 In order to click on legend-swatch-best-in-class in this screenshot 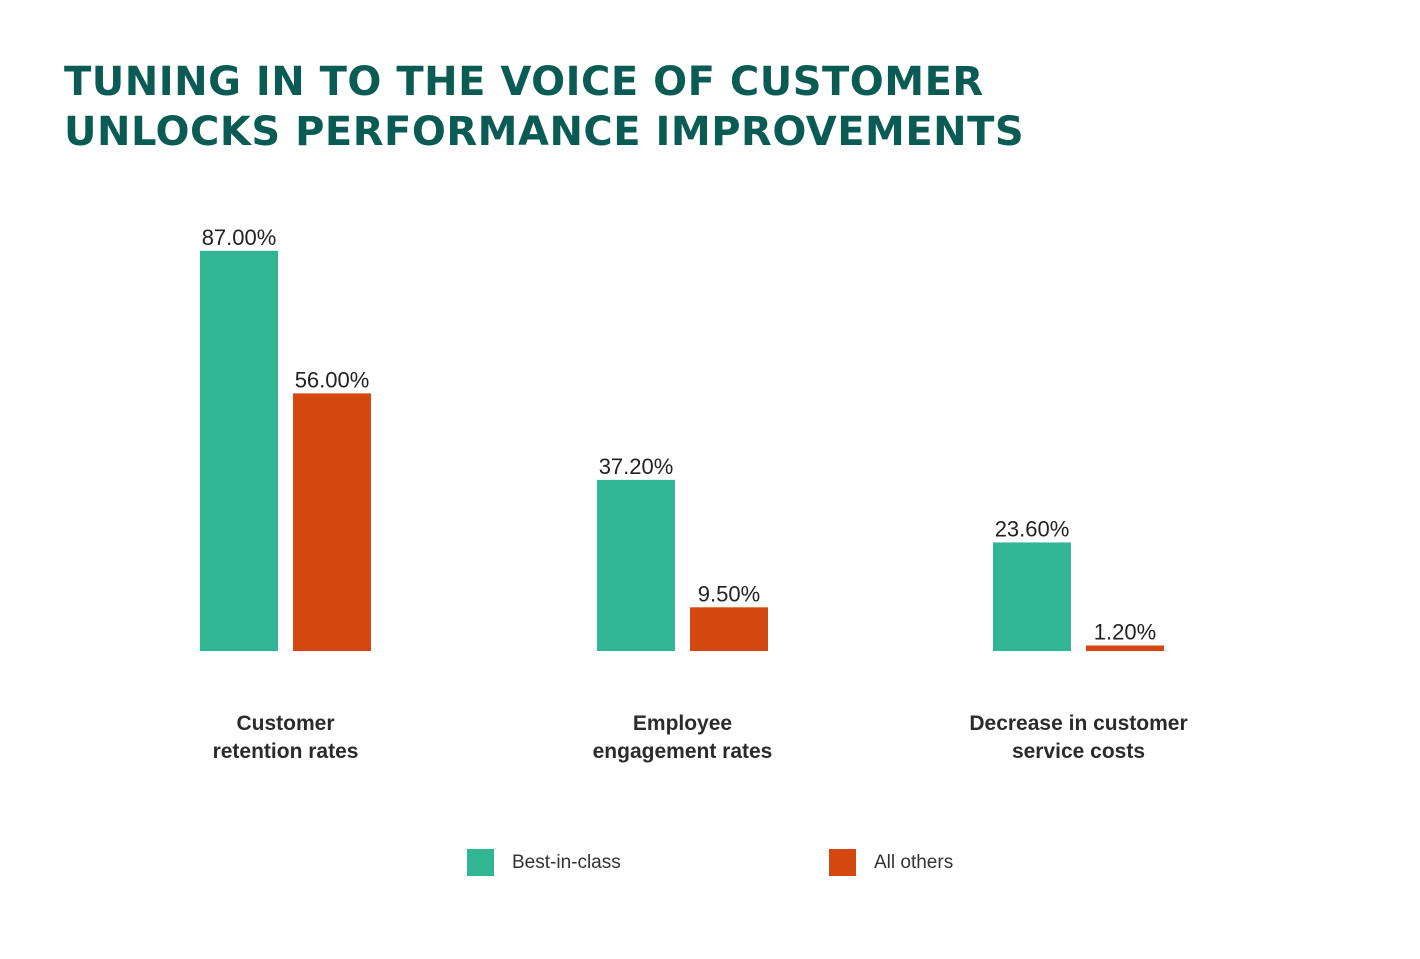, I will do `click(480, 862)`.